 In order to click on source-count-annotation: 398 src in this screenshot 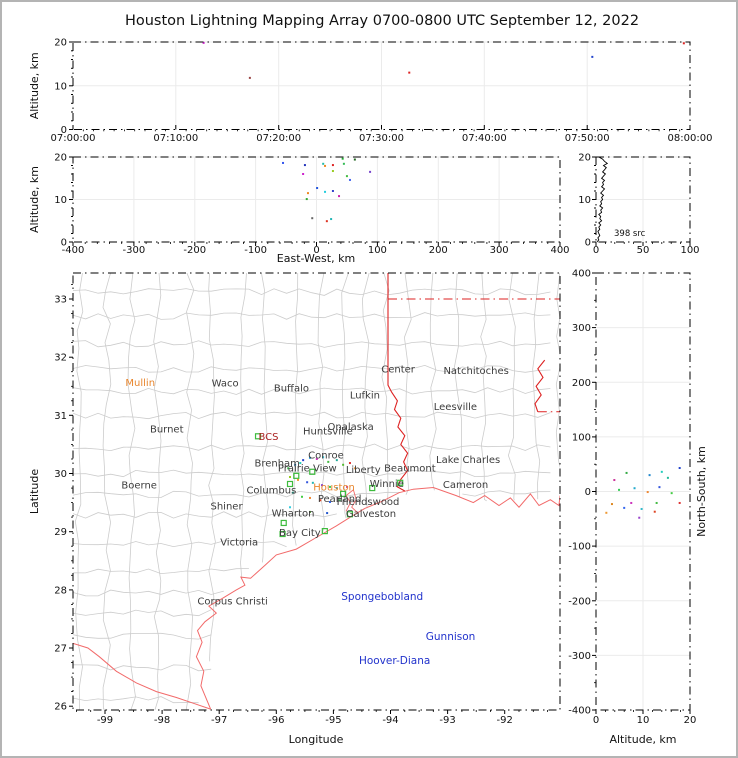, I will do `click(630, 234)`.